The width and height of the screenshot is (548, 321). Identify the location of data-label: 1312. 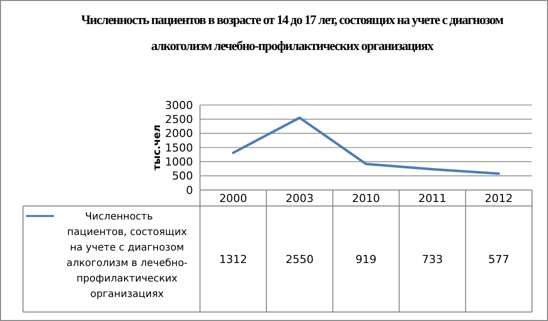
(233, 259).